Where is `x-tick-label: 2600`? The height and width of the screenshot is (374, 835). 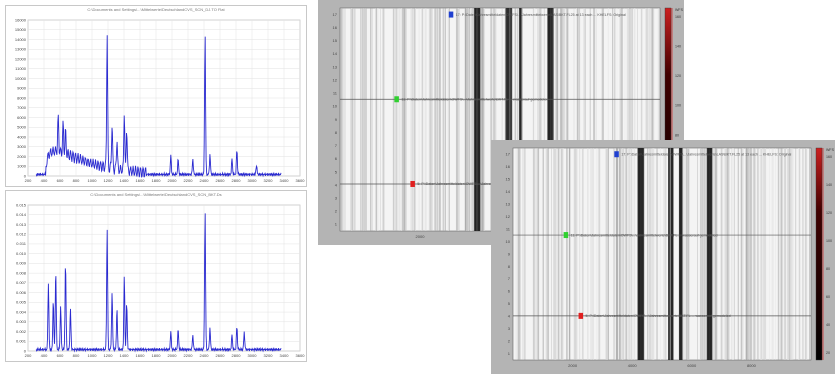
x-tick-label: 2600 is located at coordinates (221, 355).